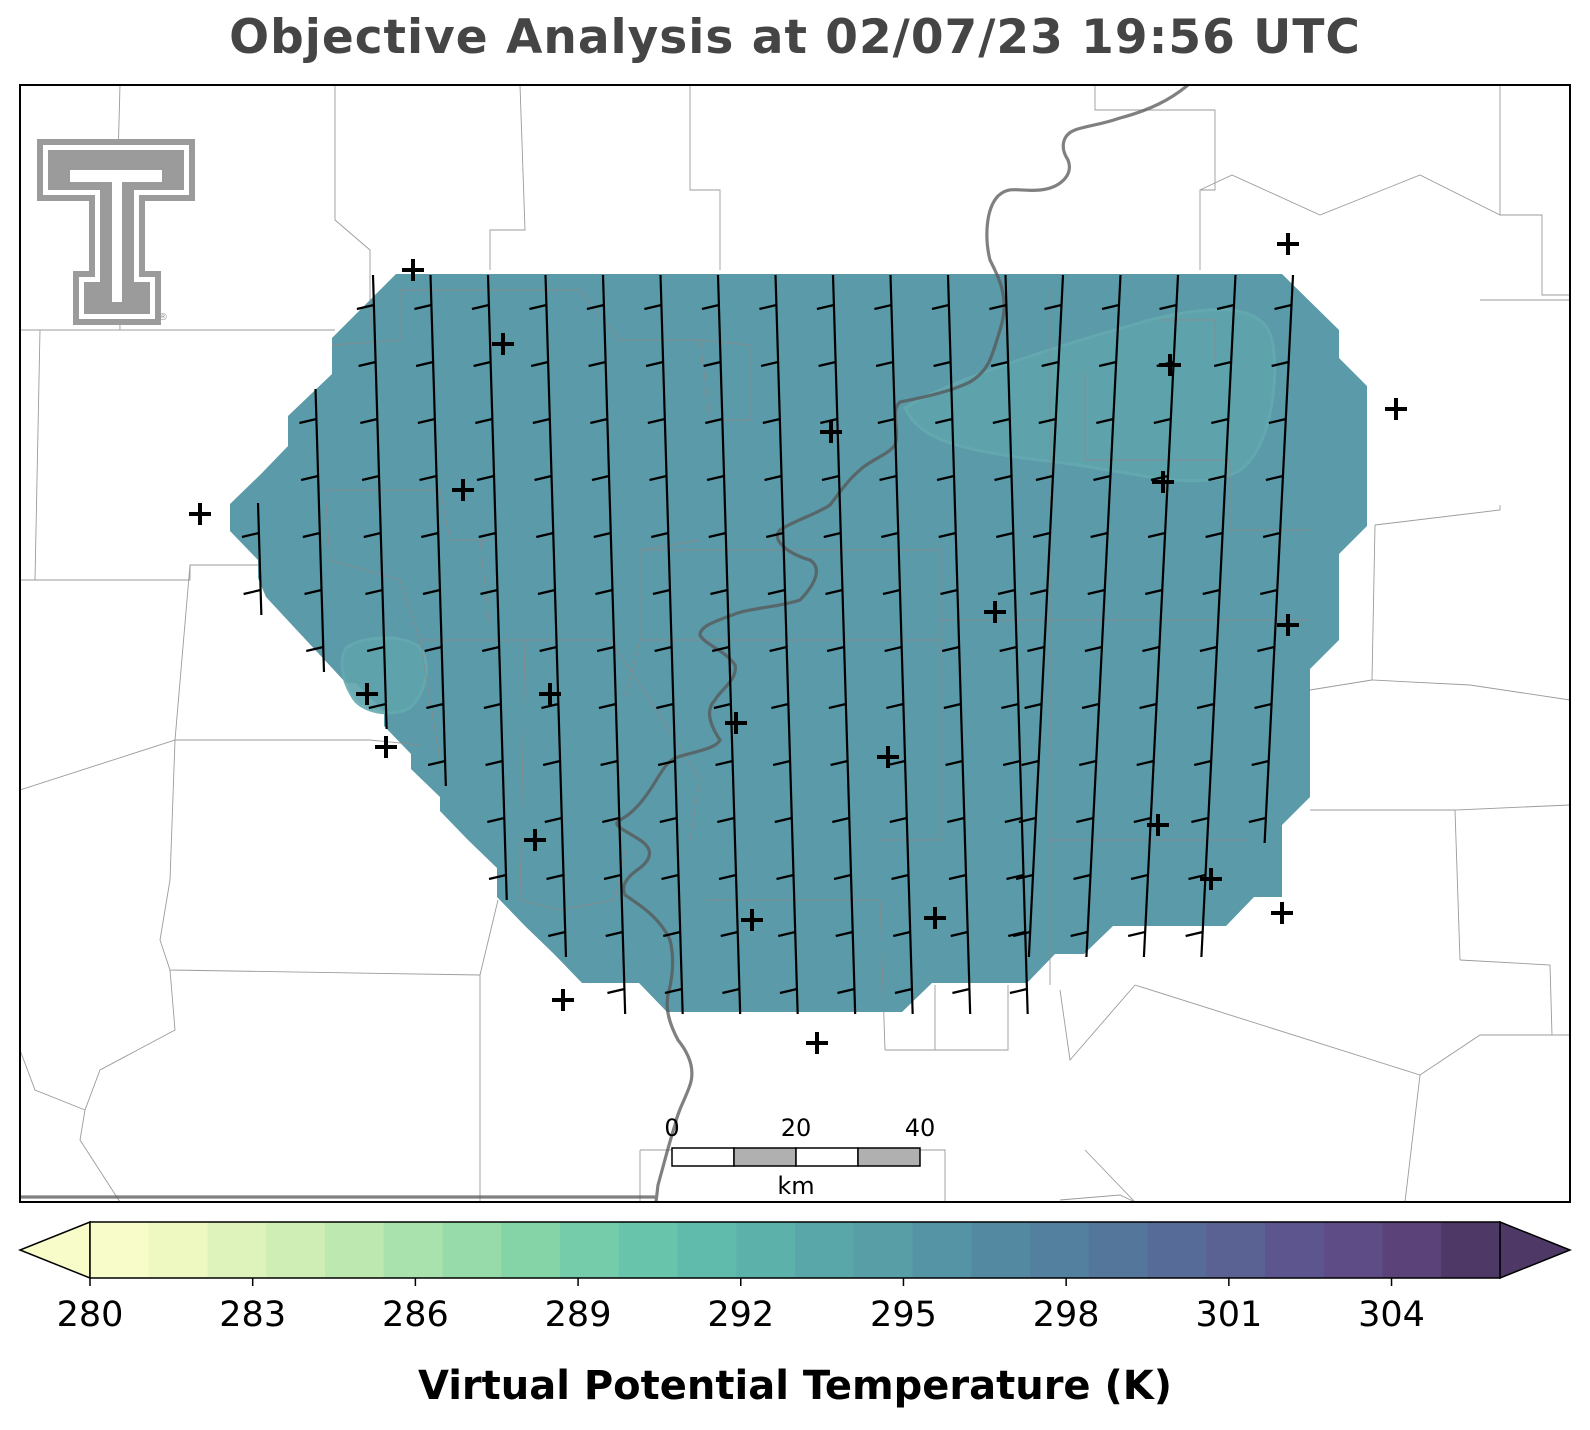 This screenshot has height=1430, width=1590. I want to click on scale-unit: km, so click(795, 1186).